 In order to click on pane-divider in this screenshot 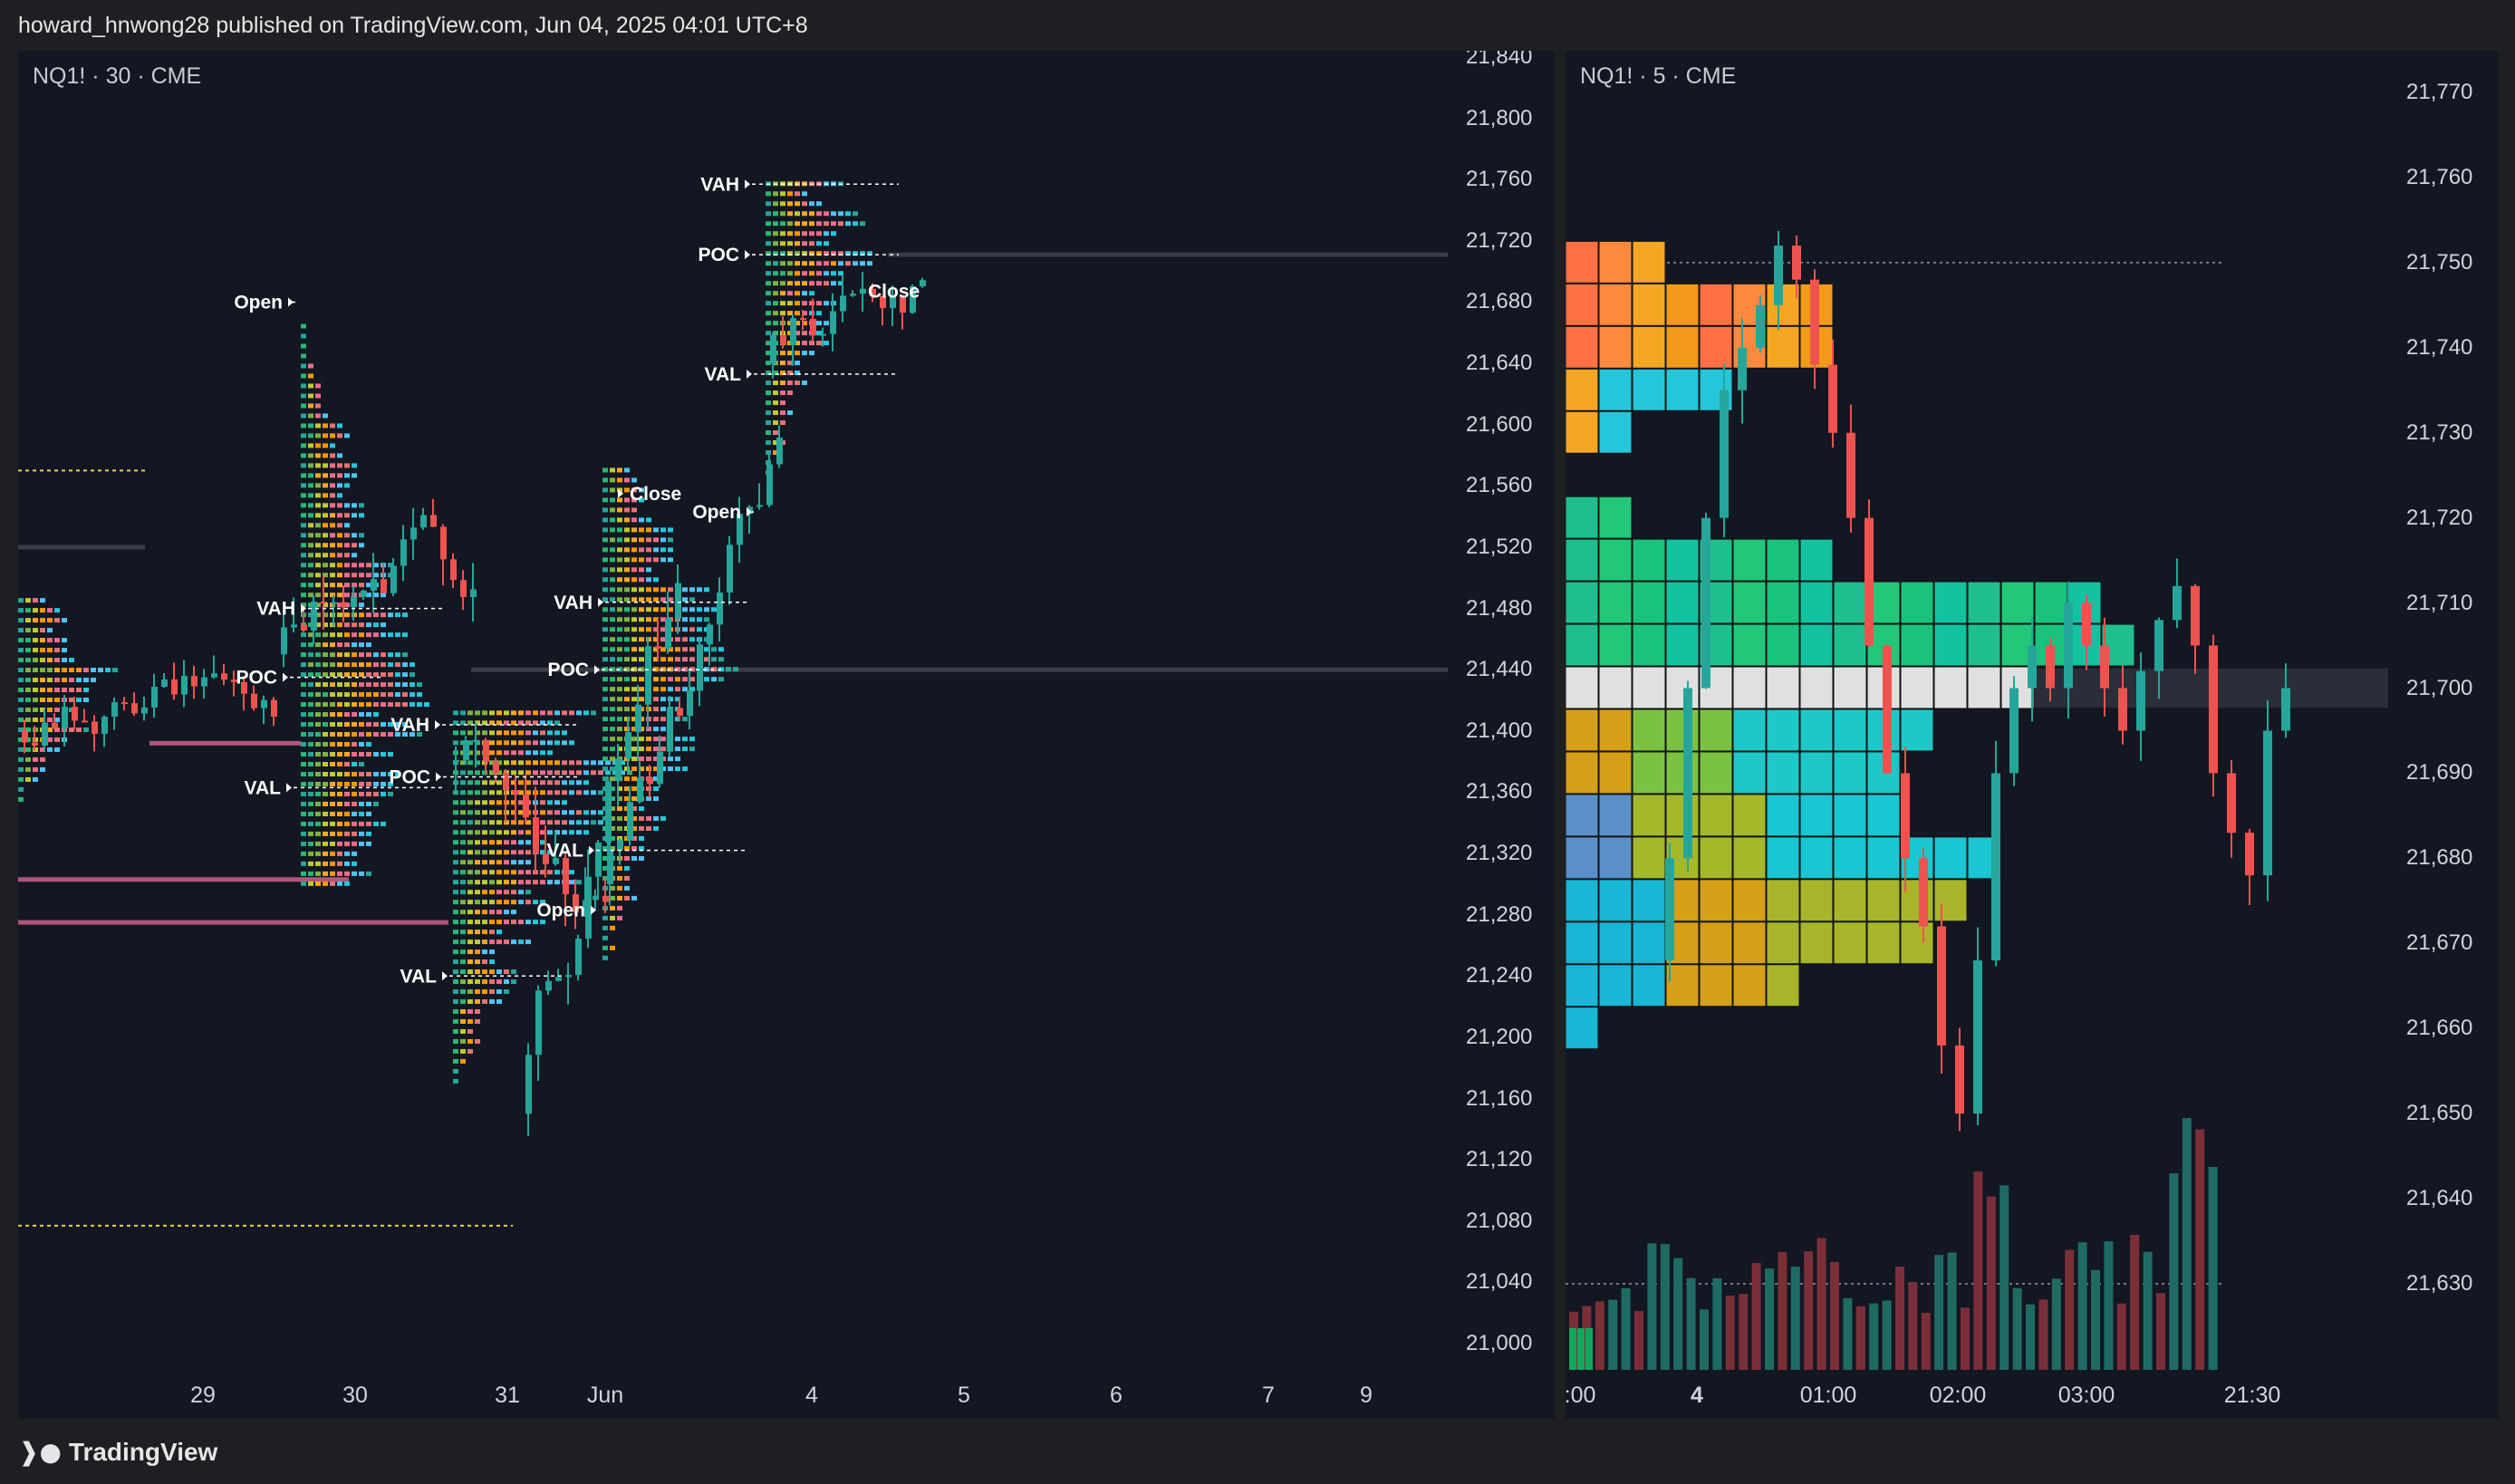, I will do `click(1560, 736)`.